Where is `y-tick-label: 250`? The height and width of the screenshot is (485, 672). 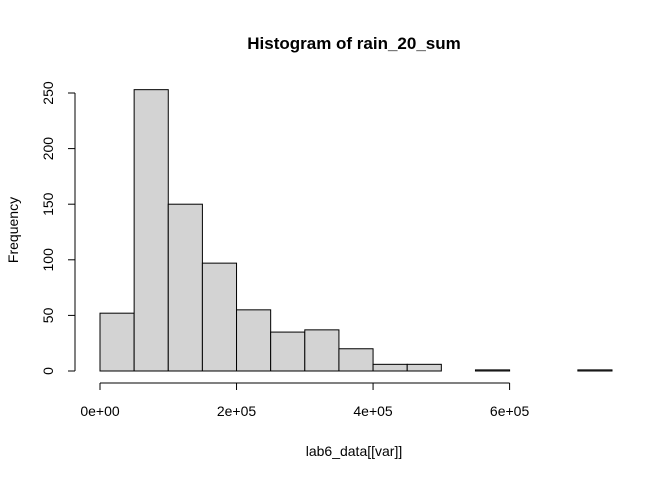
y-tick-label: 250 is located at coordinates (48, 93).